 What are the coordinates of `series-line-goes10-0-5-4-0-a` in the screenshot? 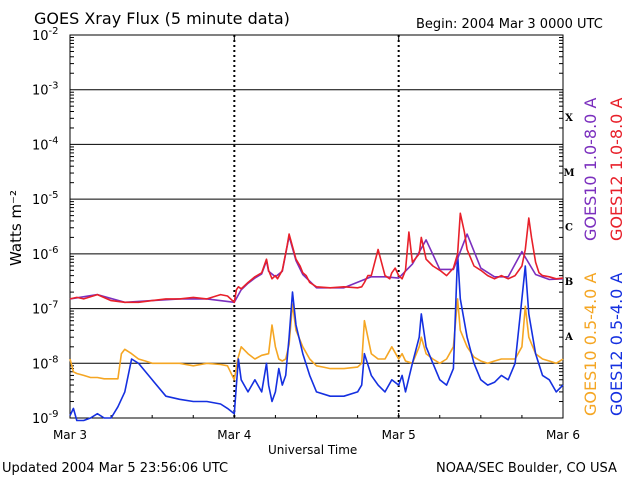 It's located at (316, 339).